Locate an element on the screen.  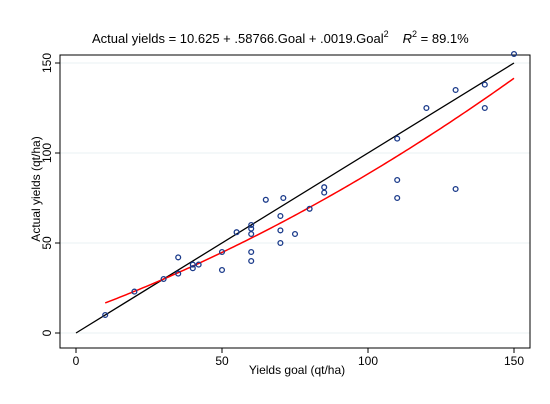
title-r2-exponent: 2 is located at coordinates (414, 34).